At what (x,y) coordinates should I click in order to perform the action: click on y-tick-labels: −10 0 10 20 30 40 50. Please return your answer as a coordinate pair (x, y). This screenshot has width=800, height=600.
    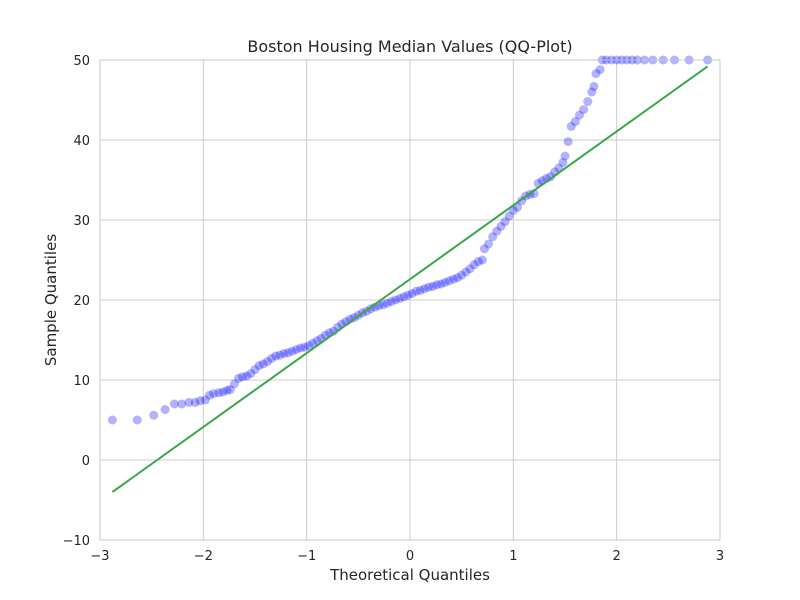
    Looking at the image, I should click on (76, 301).